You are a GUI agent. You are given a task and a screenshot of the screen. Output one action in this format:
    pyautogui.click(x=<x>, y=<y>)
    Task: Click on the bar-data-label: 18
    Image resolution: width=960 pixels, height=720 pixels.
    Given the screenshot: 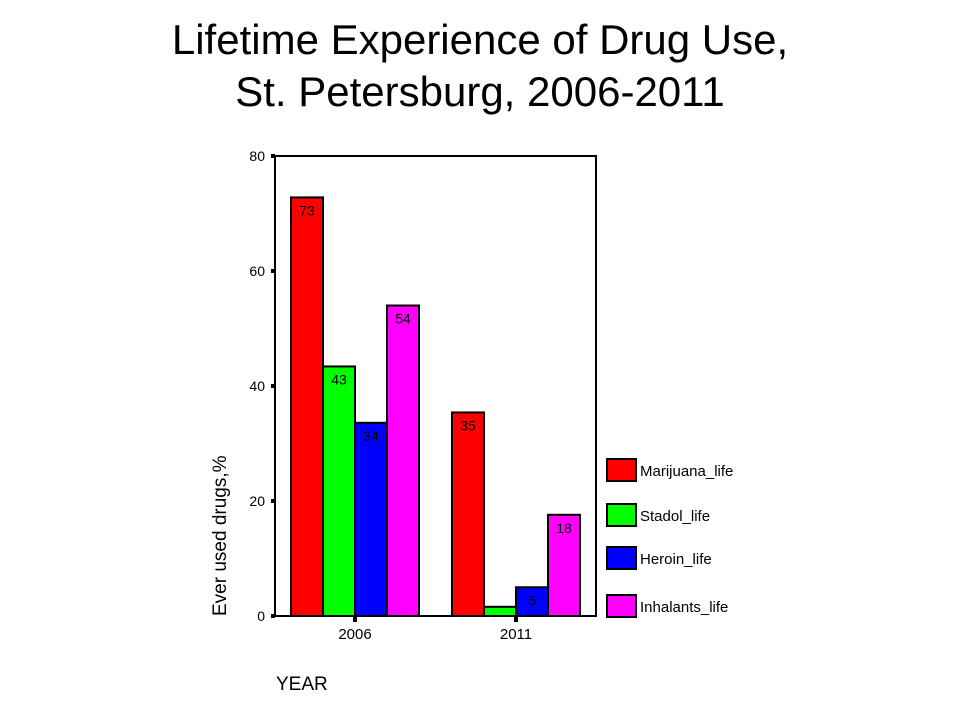 What is the action you would take?
    pyautogui.click(x=564, y=528)
    